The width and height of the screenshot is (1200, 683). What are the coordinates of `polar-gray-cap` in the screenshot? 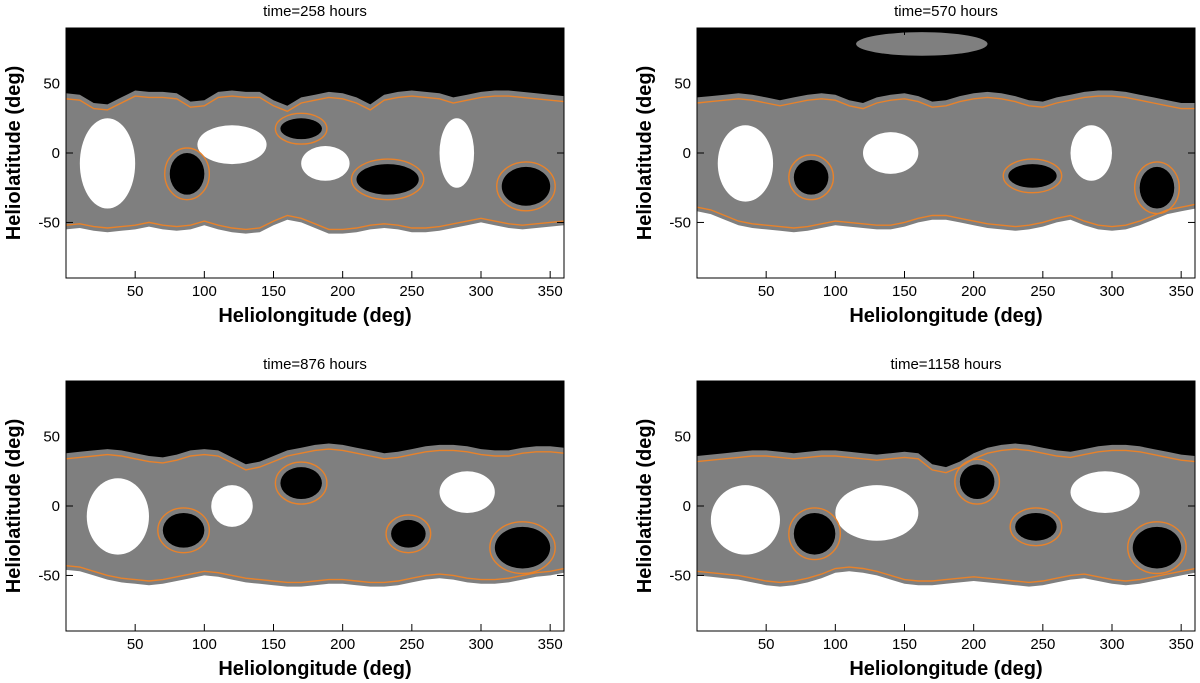 It's located at (922, 44).